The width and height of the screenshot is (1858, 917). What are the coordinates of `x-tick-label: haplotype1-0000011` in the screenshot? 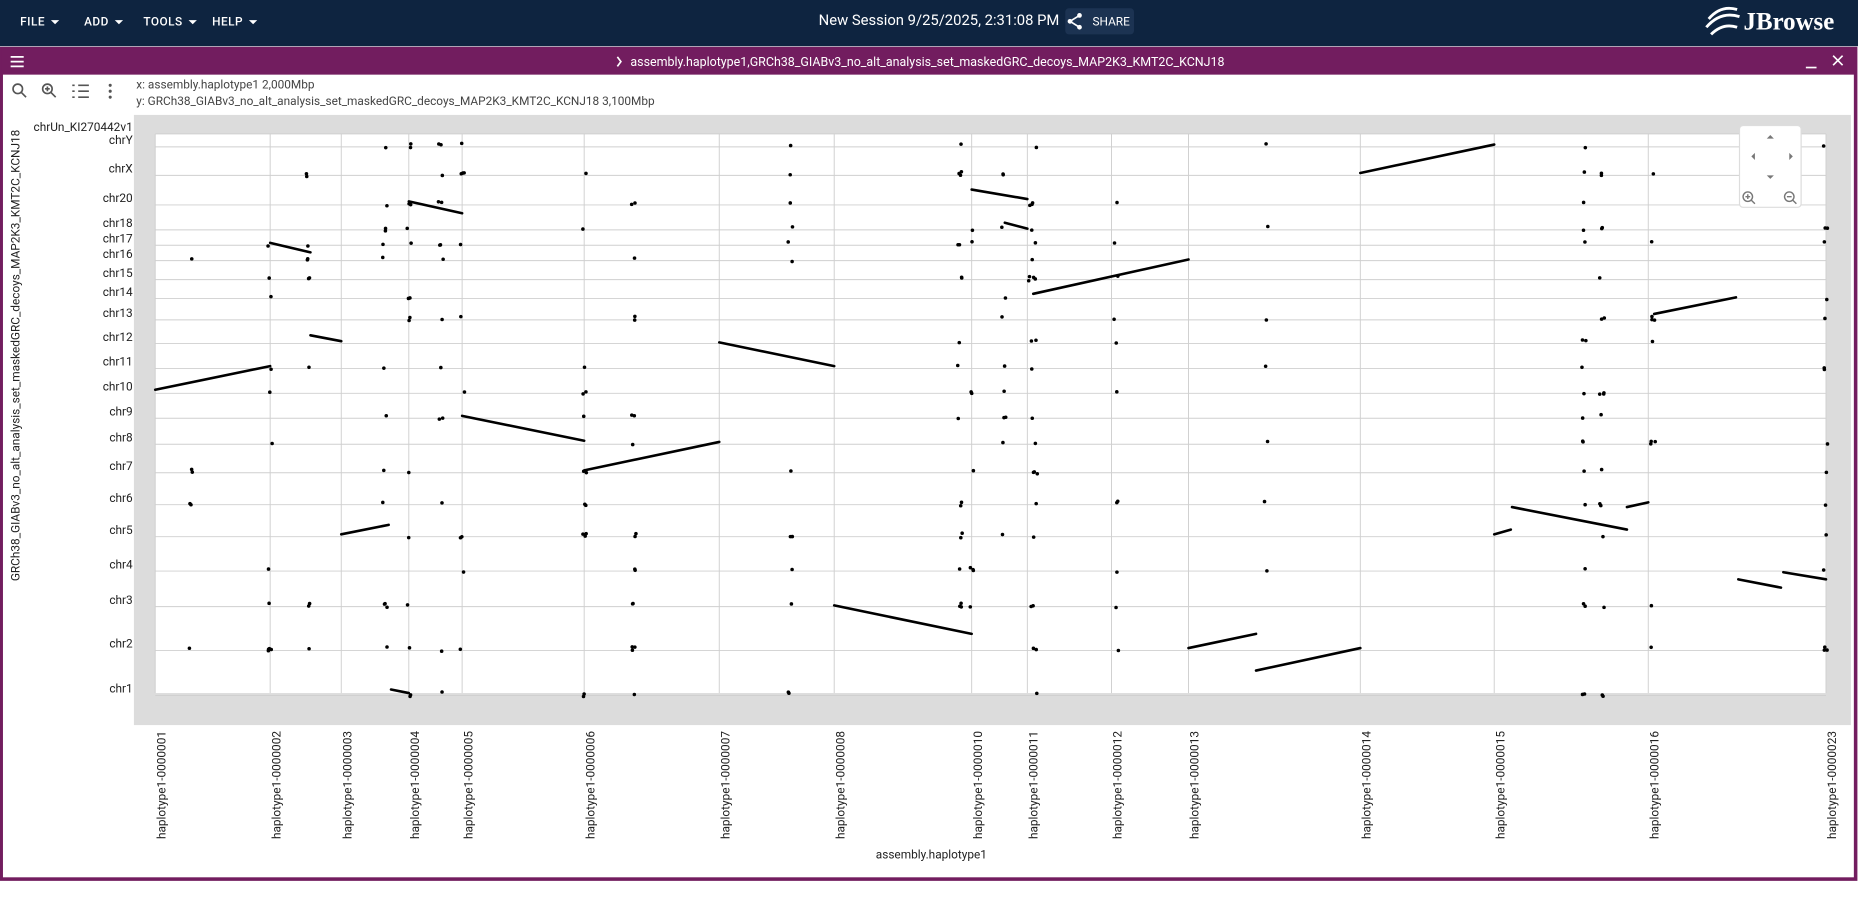 It's located at (1034, 785).